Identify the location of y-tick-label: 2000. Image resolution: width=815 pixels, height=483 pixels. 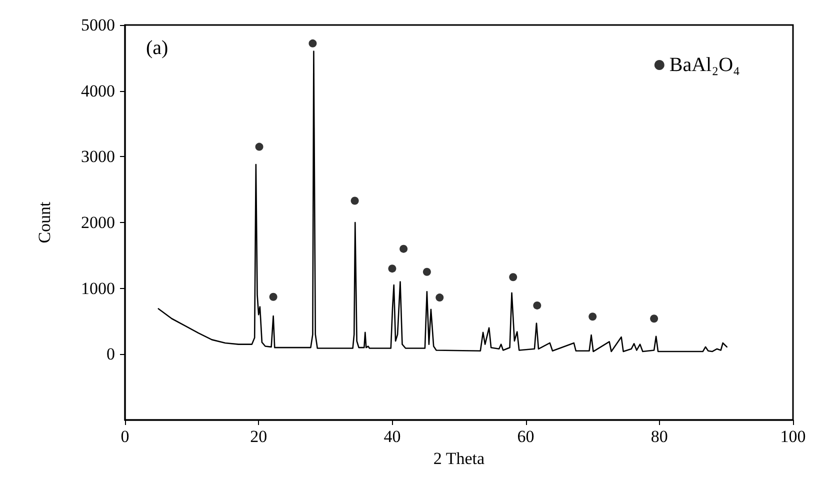
(98, 222).